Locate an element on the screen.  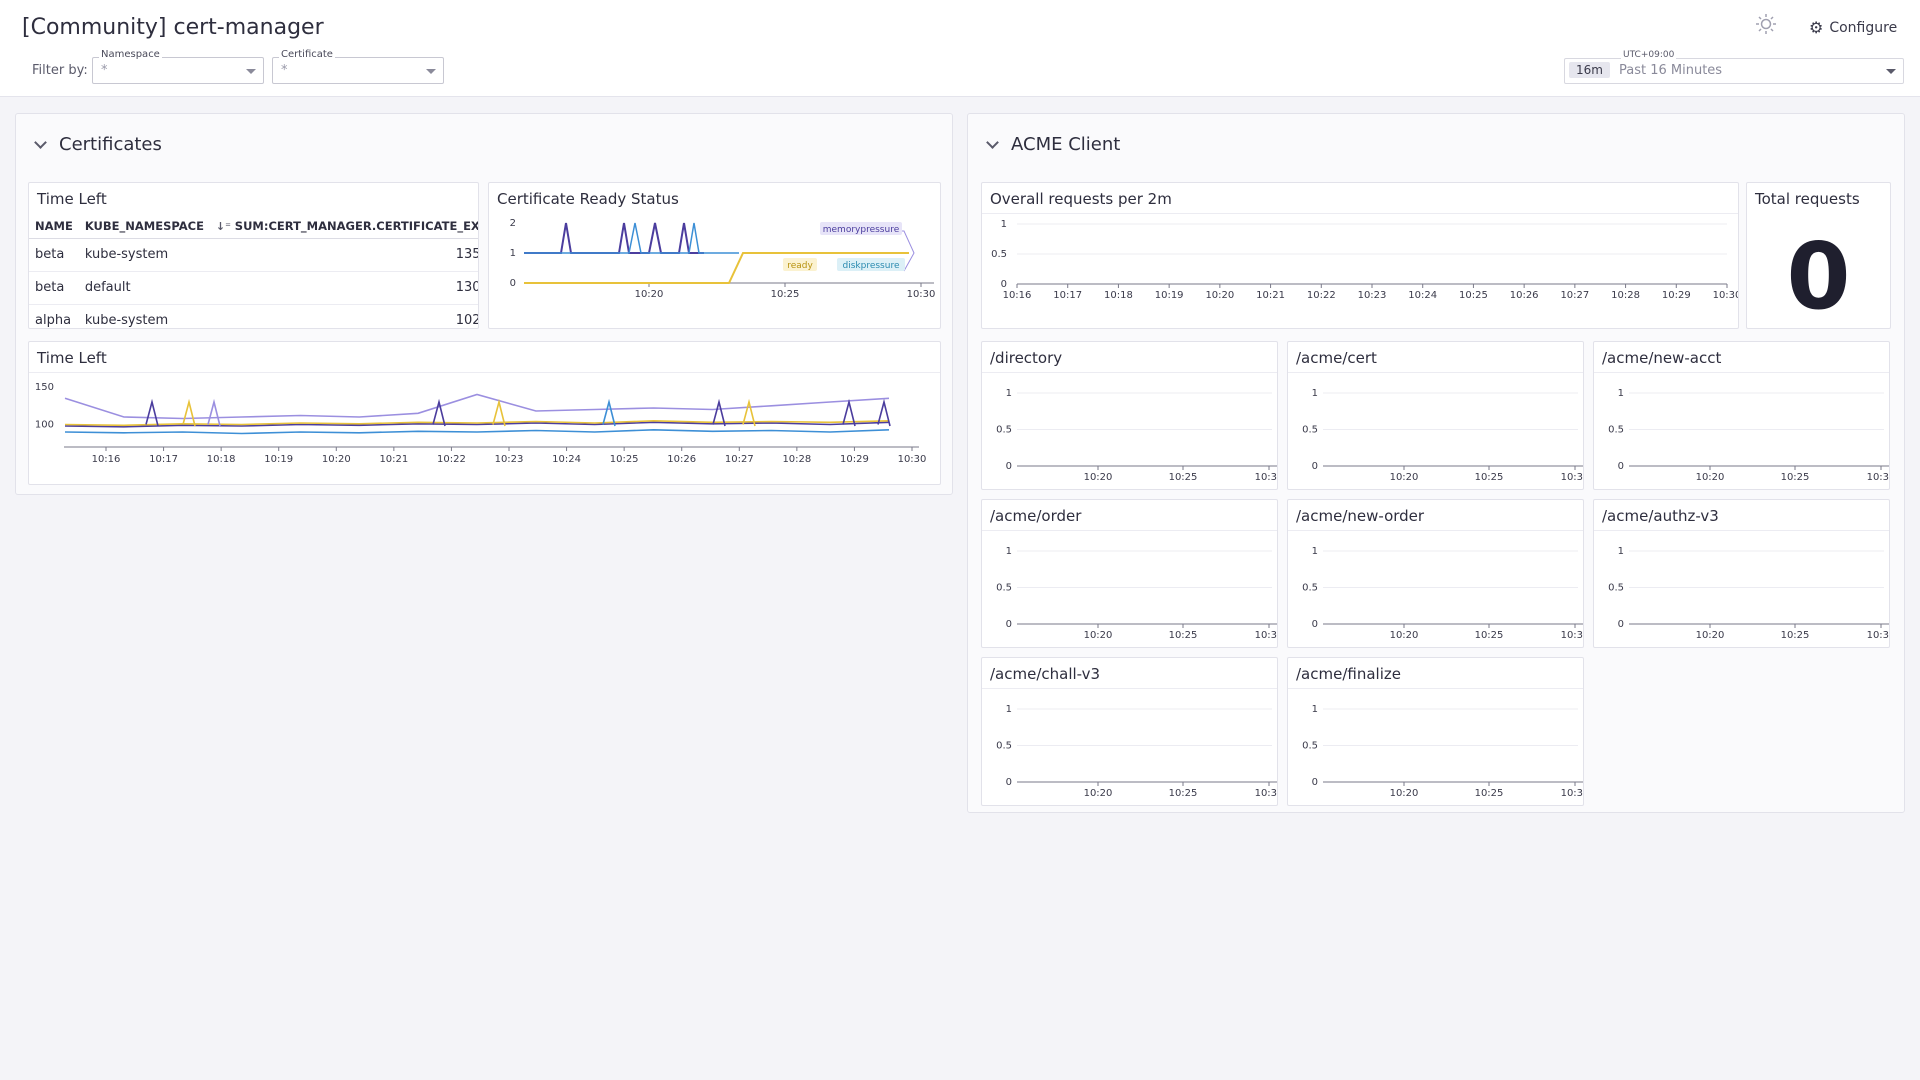
cell-value: 130.1 is located at coordinates (343, 288).